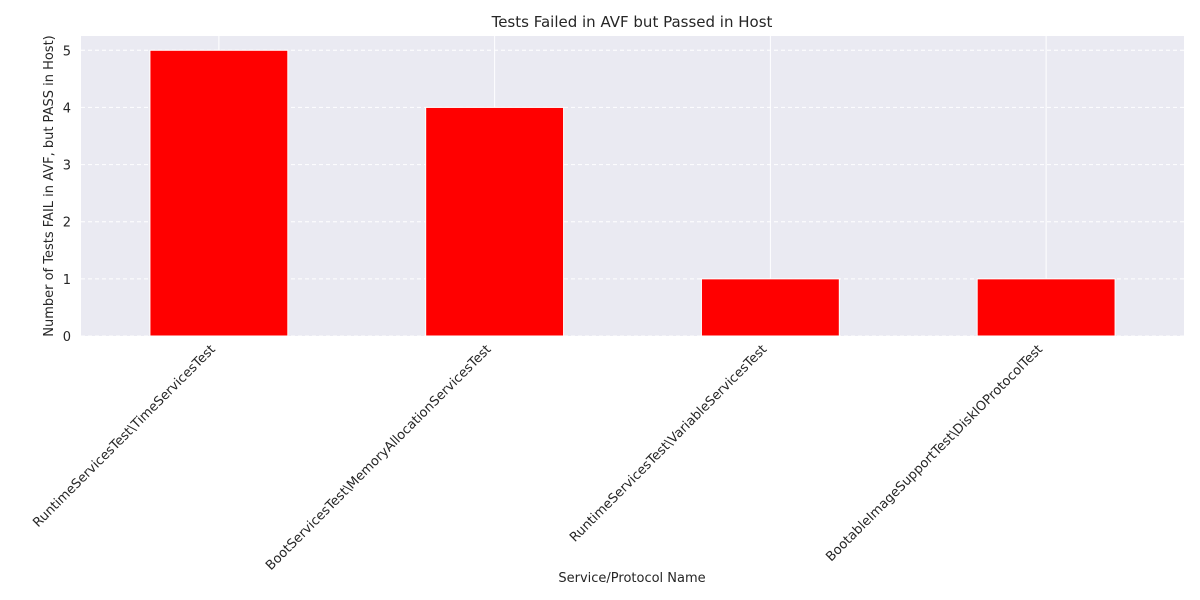 The width and height of the screenshot is (1200, 600). Describe the element at coordinates (67, 223) in the screenshot. I see `y-tick-label: 2` at that location.